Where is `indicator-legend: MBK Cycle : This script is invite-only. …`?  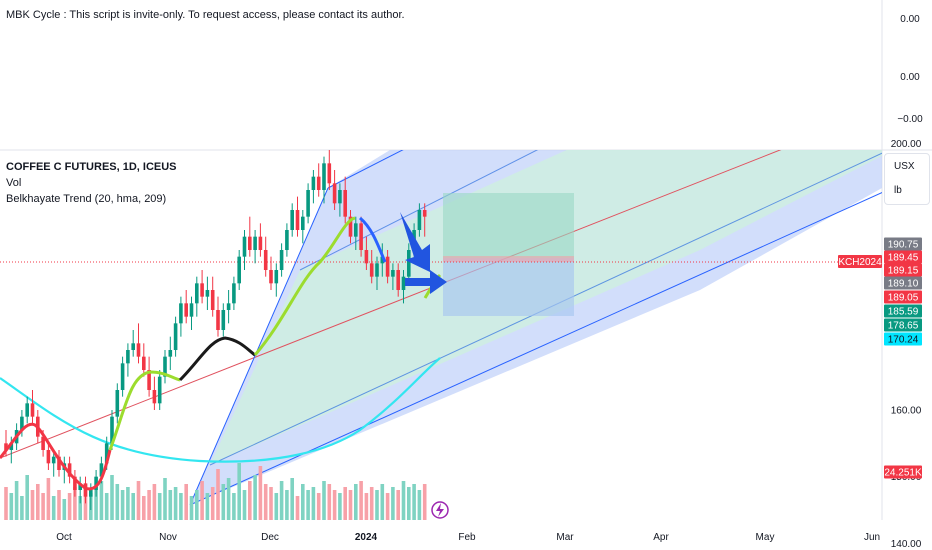
indicator-legend: MBK Cycle : This script is invite-only. … is located at coordinates (205, 15).